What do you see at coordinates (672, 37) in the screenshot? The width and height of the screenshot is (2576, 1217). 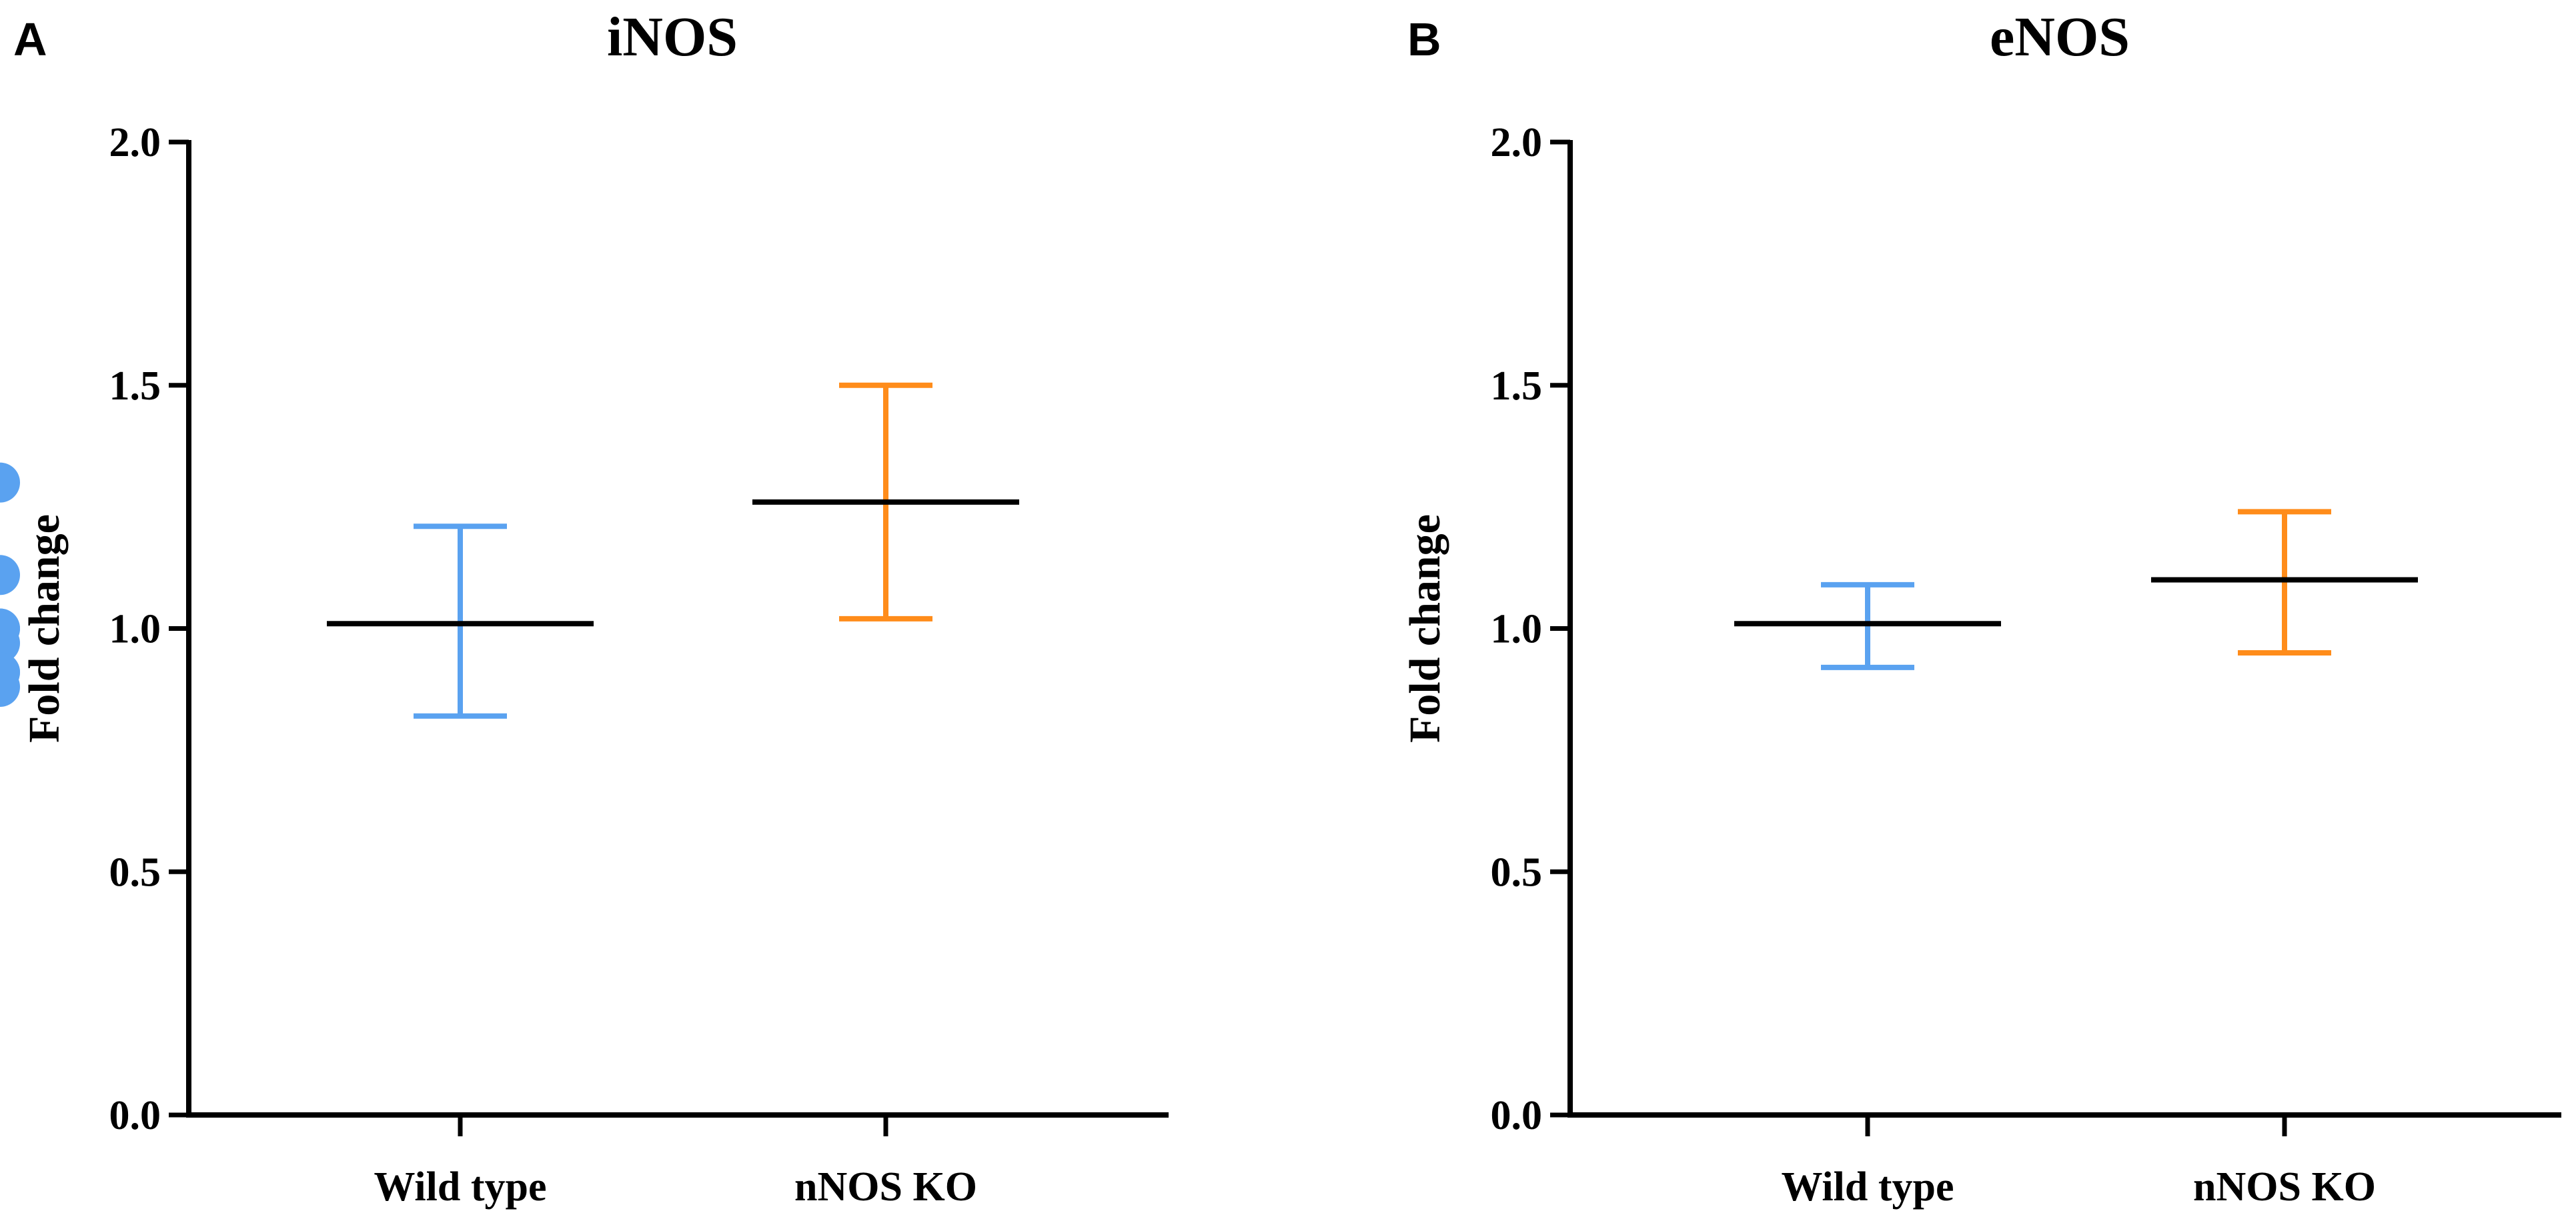 I see `chart-title: iNOS` at bounding box center [672, 37].